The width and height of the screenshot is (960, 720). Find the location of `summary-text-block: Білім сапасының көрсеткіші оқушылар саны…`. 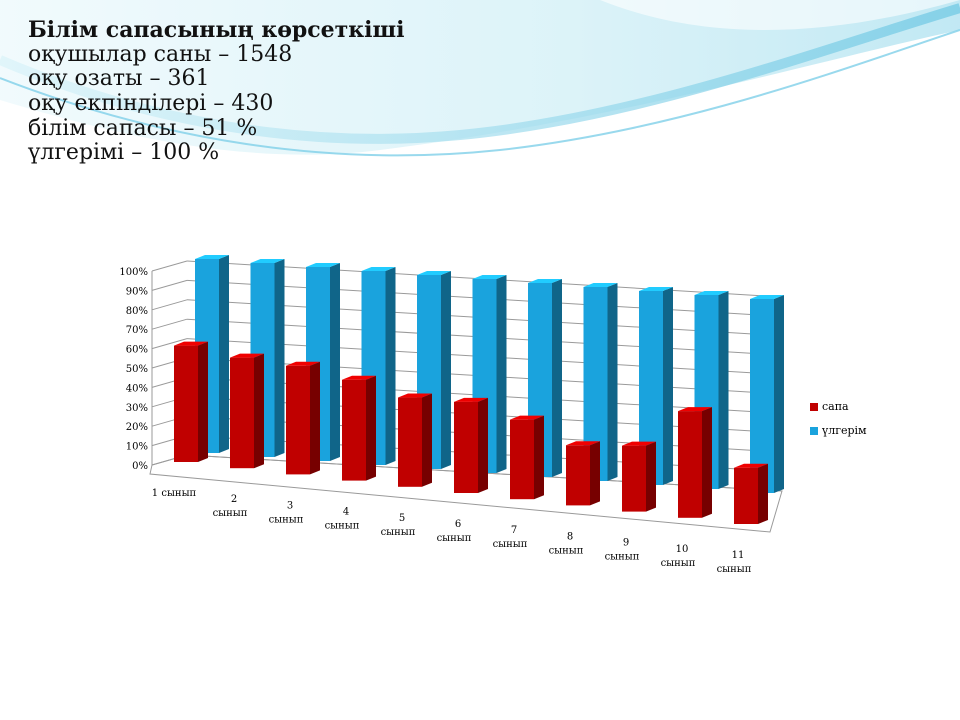

summary-text-block: Білім сапасының көрсеткіші оқушылар саны… is located at coordinates (216, 92).